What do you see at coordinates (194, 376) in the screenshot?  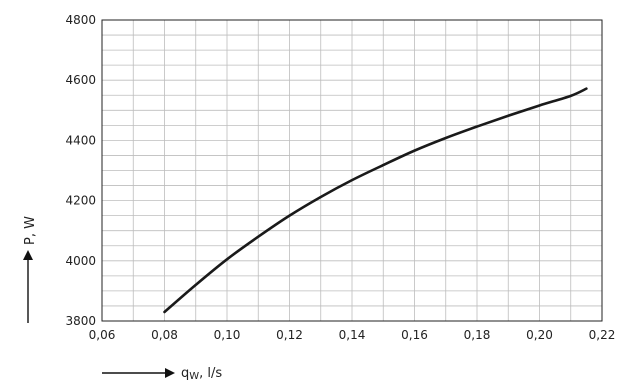 I see `x-axis-label-sub: W` at bounding box center [194, 376].